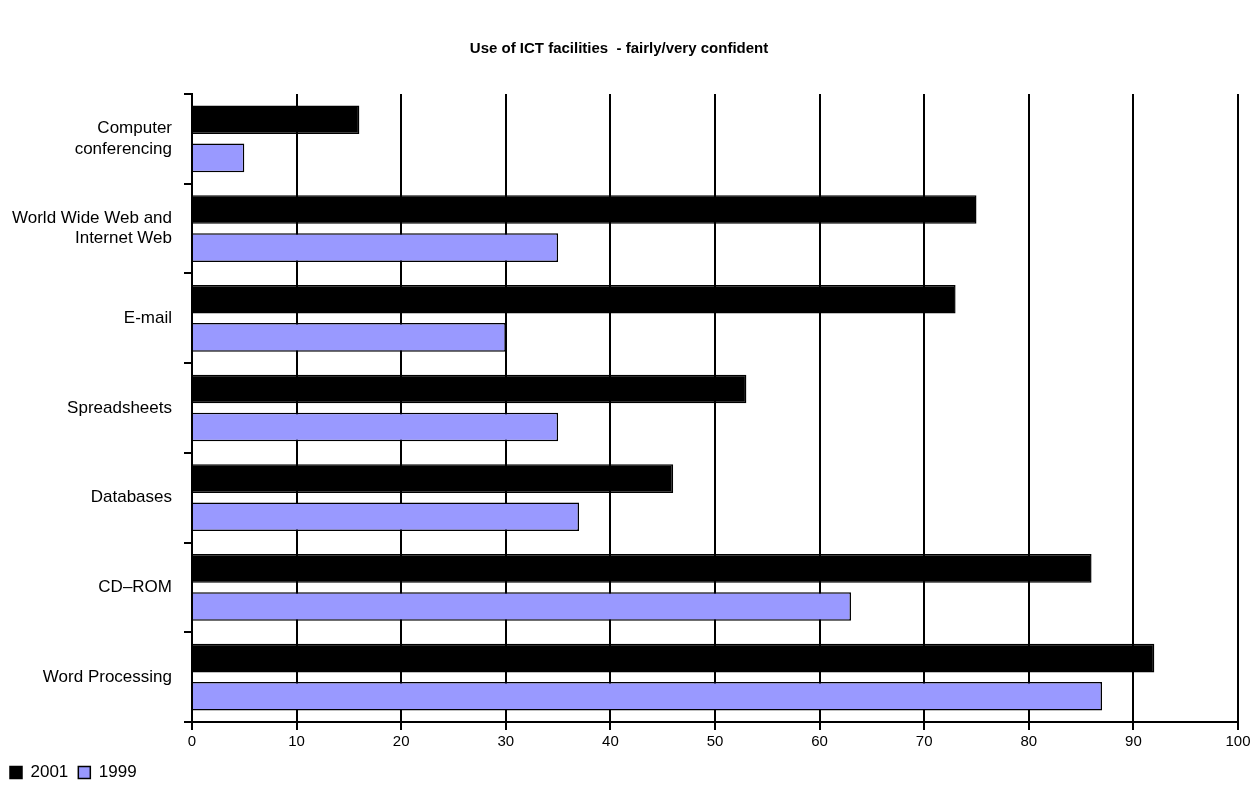 The height and width of the screenshot is (791, 1260). What do you see at coordinates (135, 587) in the screenshot?
I see `y-tick-label: CD–ROM` at bounding box center [135, 587].